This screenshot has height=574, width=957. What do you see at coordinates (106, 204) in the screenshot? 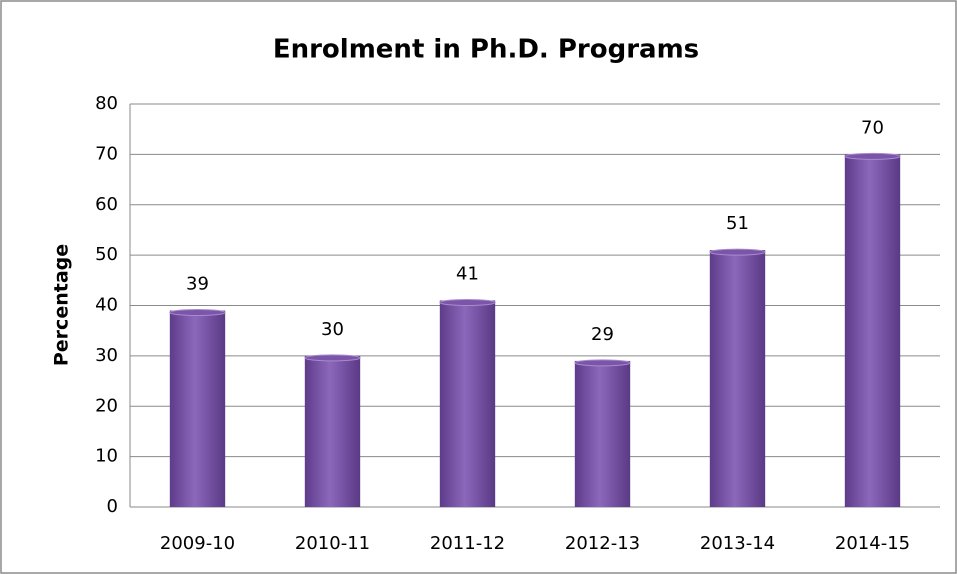
I see `y-tick-label: 60` at bounding box center [106, 204].